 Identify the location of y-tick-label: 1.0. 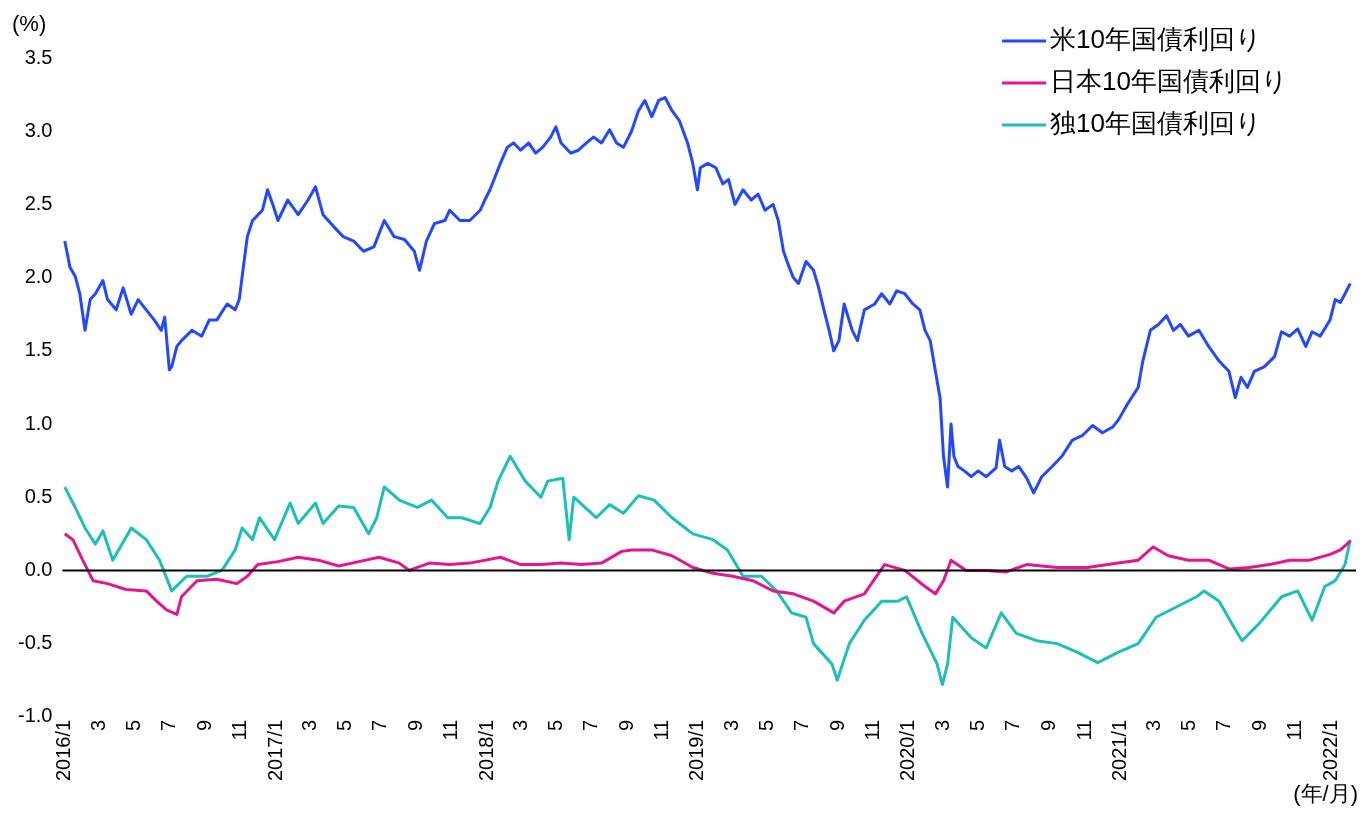
(38, 422).